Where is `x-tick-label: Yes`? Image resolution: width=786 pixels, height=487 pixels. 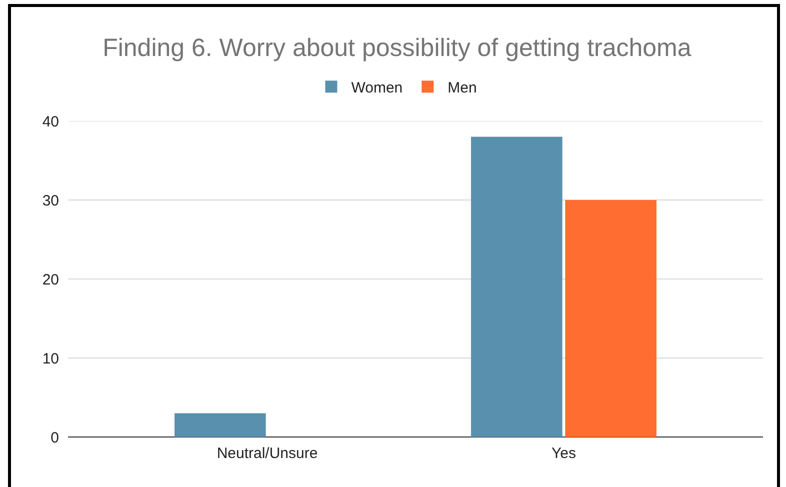
x-tick-label: Yes is located at coordinates (564, 453).